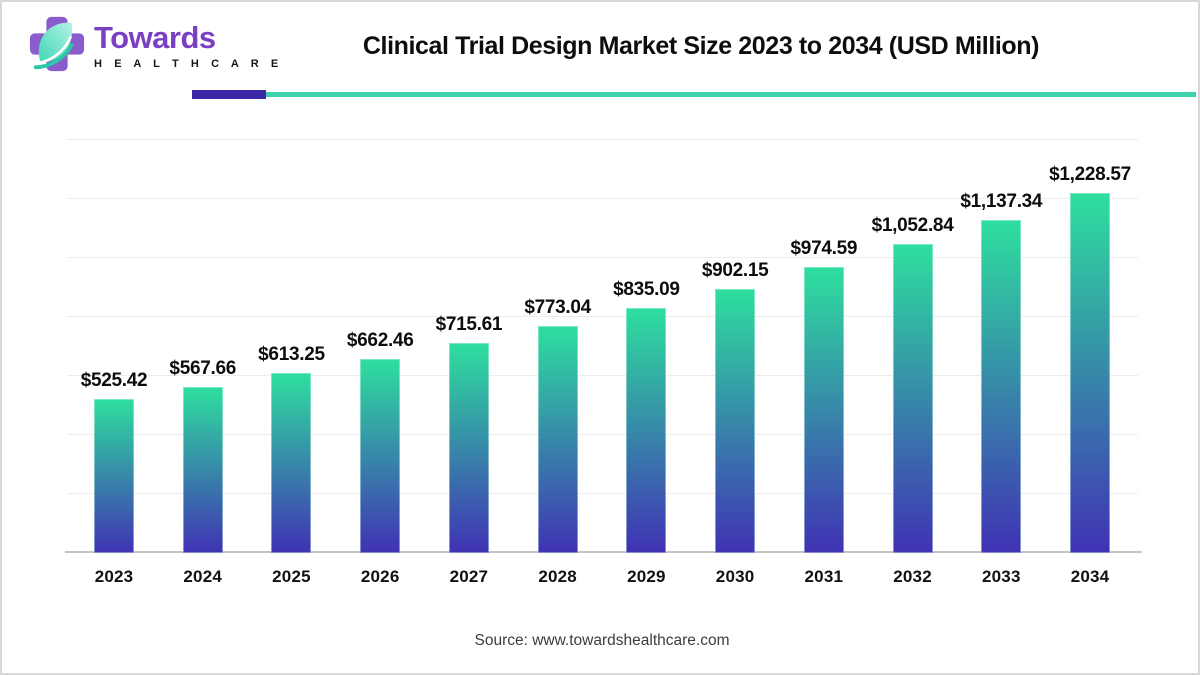 The image size is (1200, 675). What do you see at coordinates (188, 64) in the screenshot?
I see `brand-subtitle: H E A L T H C A R E` at bounding box center [188, 64].